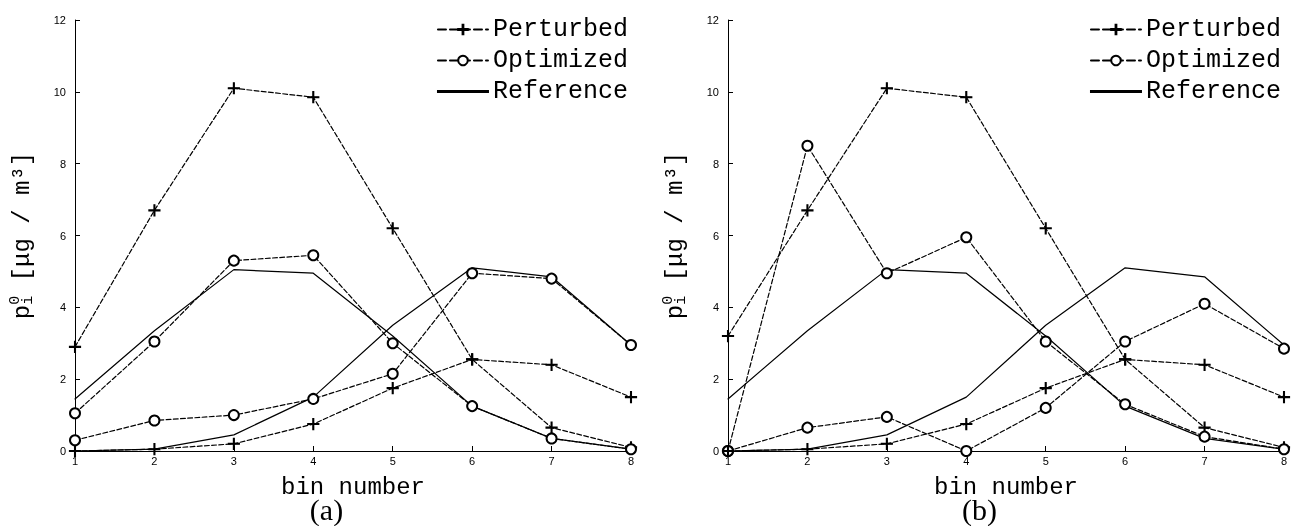 This screenshot has width=1306, height=526. What do you see at coordinates (1006, 487) in the screenshot?
I see `x-axis-title: bin number` at bounding box center [1006, 487].